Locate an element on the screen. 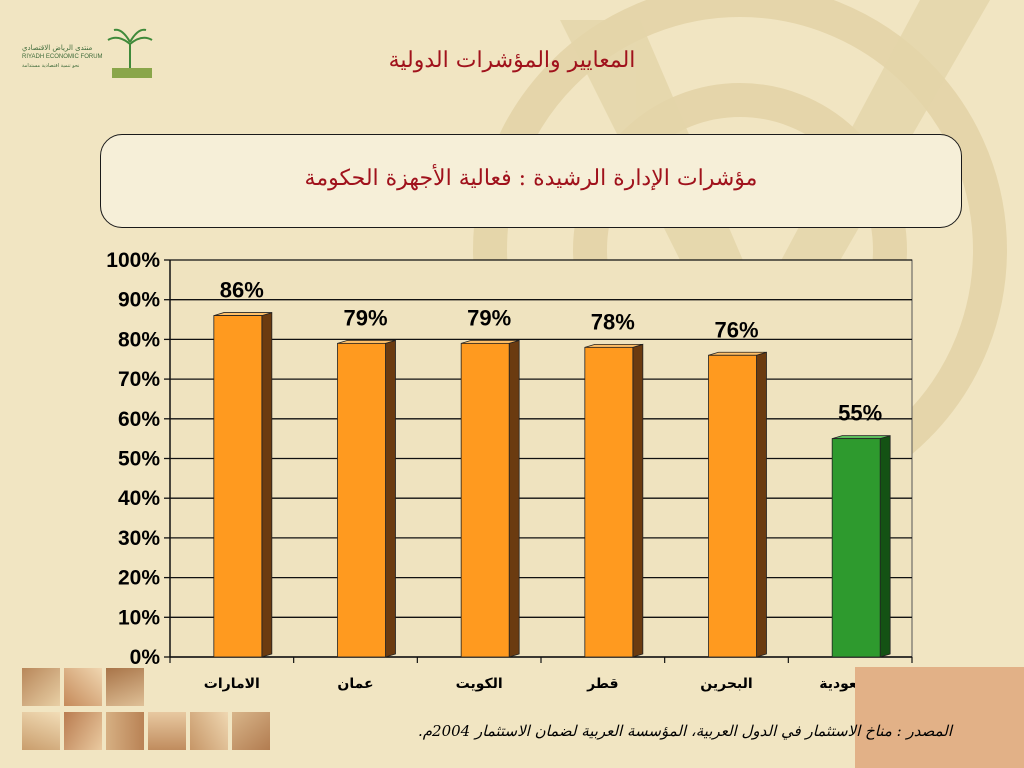 The image size is (1024, 768). data-label: 78% is located at coordinates (613, 321).